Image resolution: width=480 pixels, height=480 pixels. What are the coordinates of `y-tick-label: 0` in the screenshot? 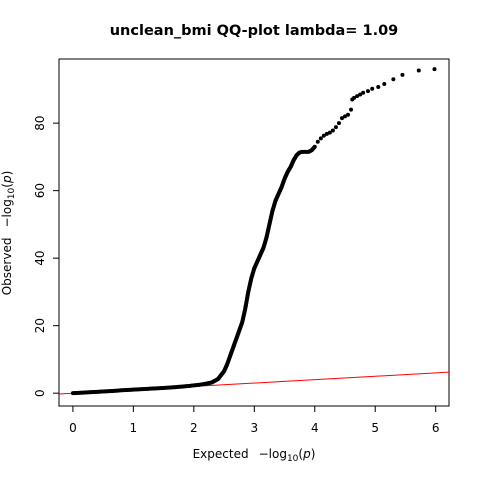 It's located at (40, 393).